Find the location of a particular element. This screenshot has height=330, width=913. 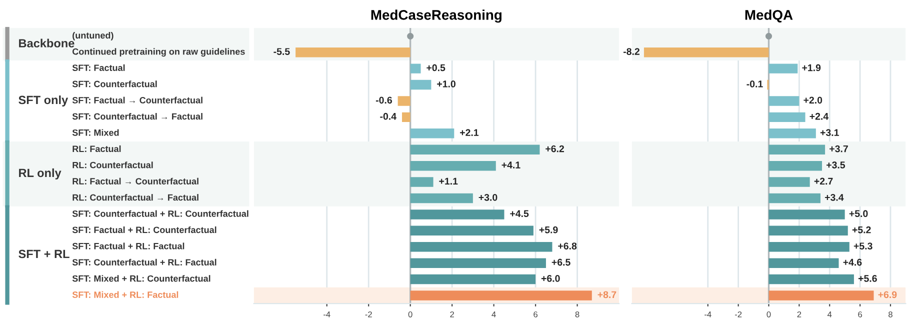

y-tick-label: RL: Factual → Counterfactual is located at coordinates (135, 181).